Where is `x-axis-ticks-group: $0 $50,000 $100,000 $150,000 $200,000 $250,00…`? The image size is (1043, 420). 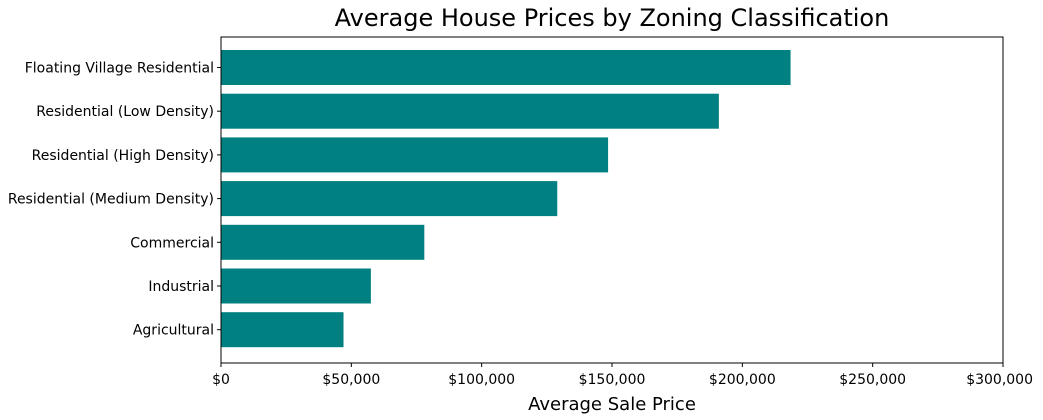
x-axis-ticks-group: $0 $50,000 $100,000 $150,000 $200,000 $250,00… is located at coordinates (622, 375).